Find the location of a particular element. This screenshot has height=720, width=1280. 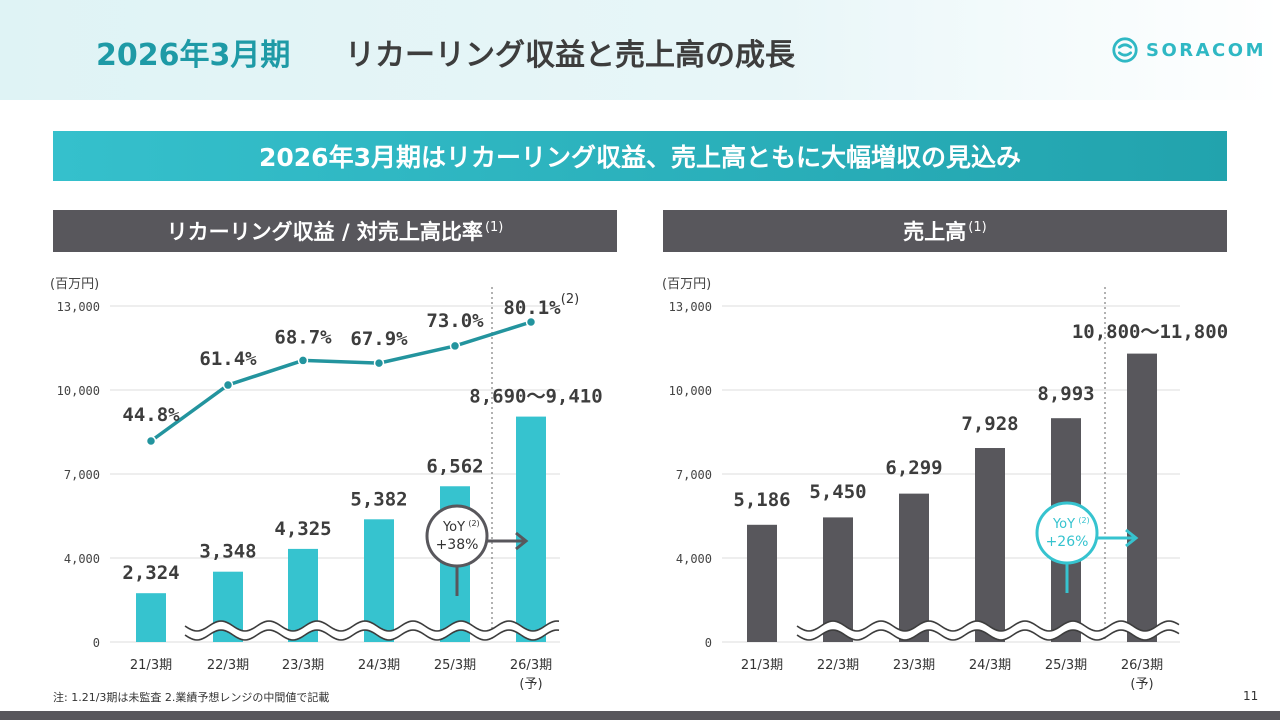

recurring-revenue-panel-header: リカーリング収益 / 対売上高比率 (1) is located at coordinates (335, 231).